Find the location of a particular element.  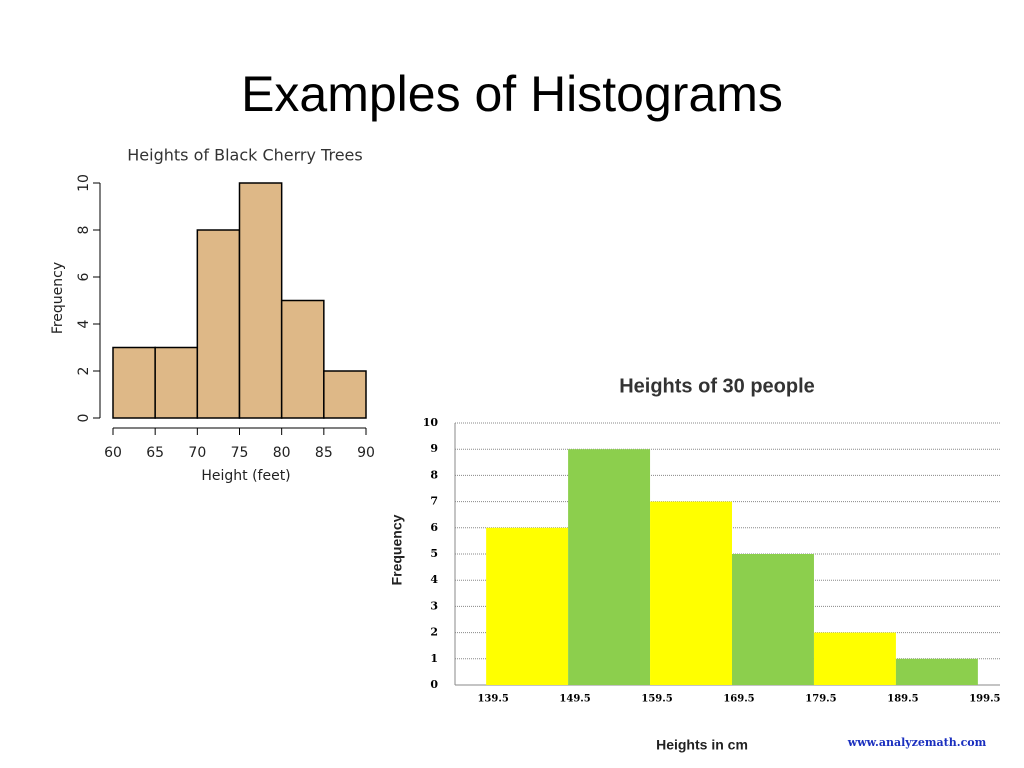

y-tick-label: 9 is located at coordinates (434, 448).